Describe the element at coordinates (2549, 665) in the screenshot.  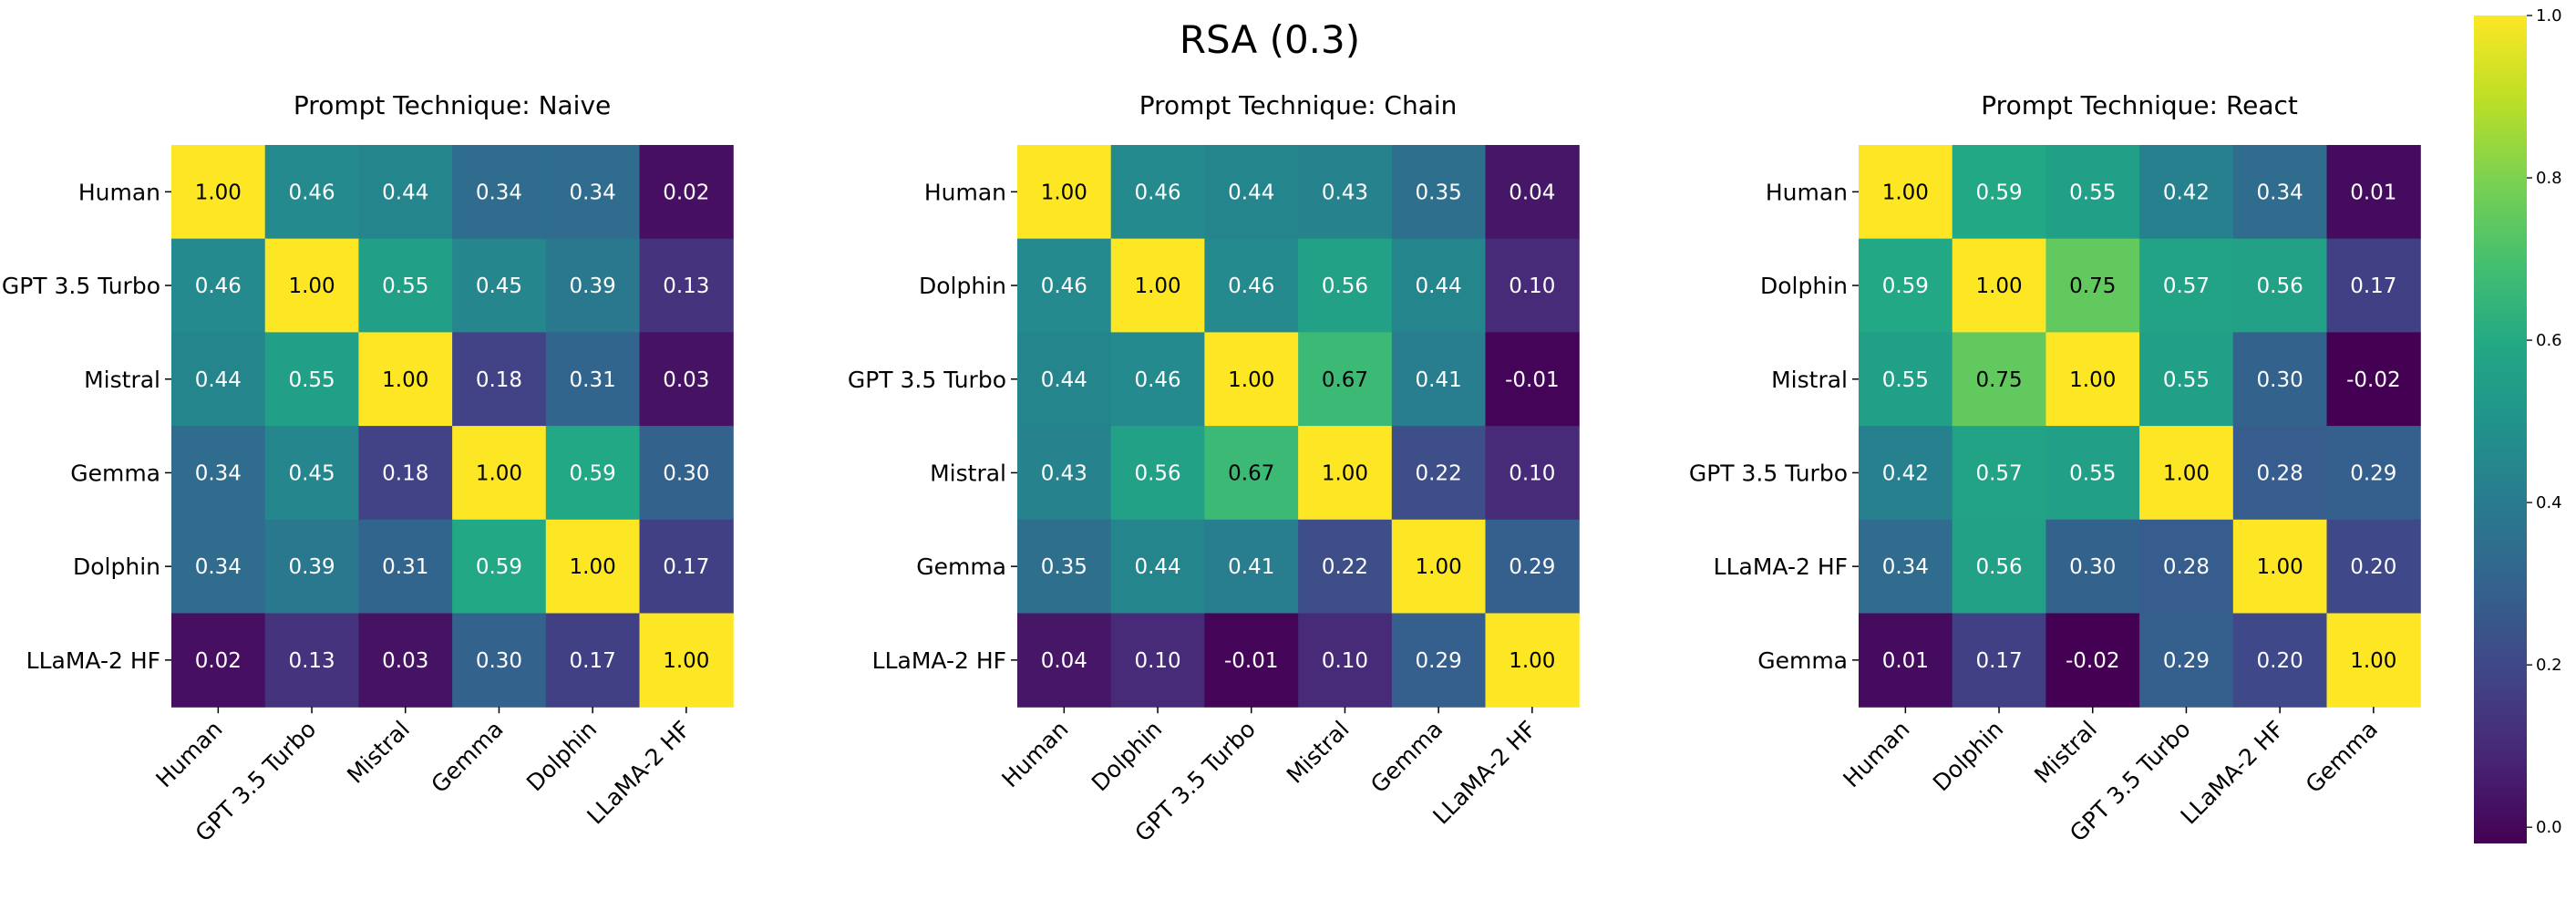
I see `colorbar-tick-label: 0.2` at that location.